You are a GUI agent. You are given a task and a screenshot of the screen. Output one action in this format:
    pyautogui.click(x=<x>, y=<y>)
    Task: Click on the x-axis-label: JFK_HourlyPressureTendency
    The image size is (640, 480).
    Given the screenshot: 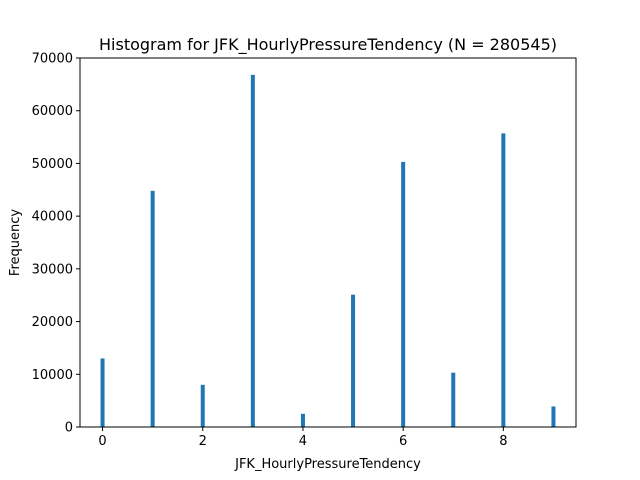 What is the action you would take?
    pyautogui.click(x=327, y=464)
    